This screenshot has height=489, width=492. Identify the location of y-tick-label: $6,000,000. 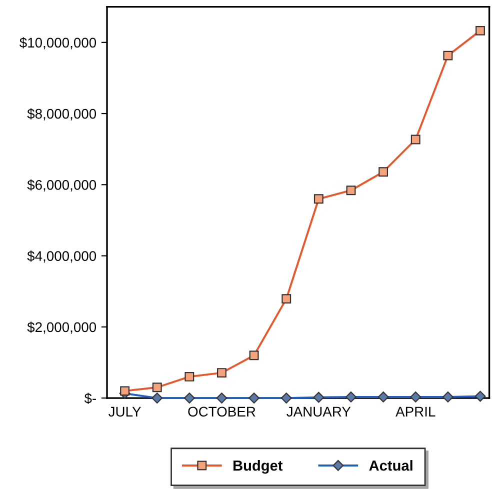
(61, 185).